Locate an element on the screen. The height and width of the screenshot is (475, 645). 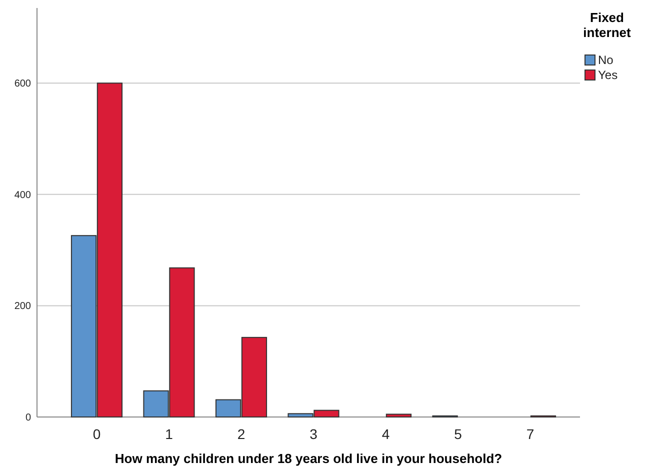
y-tick-label: 400 is located at coordinates (23, 195).